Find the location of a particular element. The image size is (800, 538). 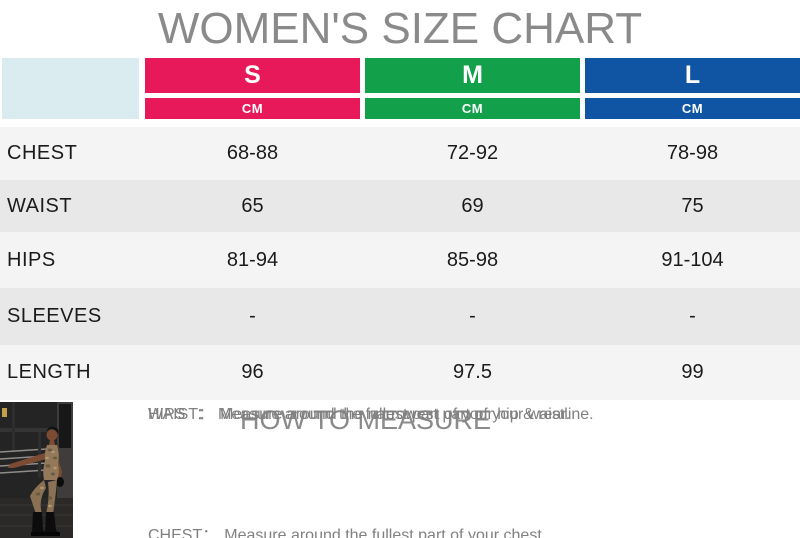

size-l-unit: CM is located at coordinates (692, 108).